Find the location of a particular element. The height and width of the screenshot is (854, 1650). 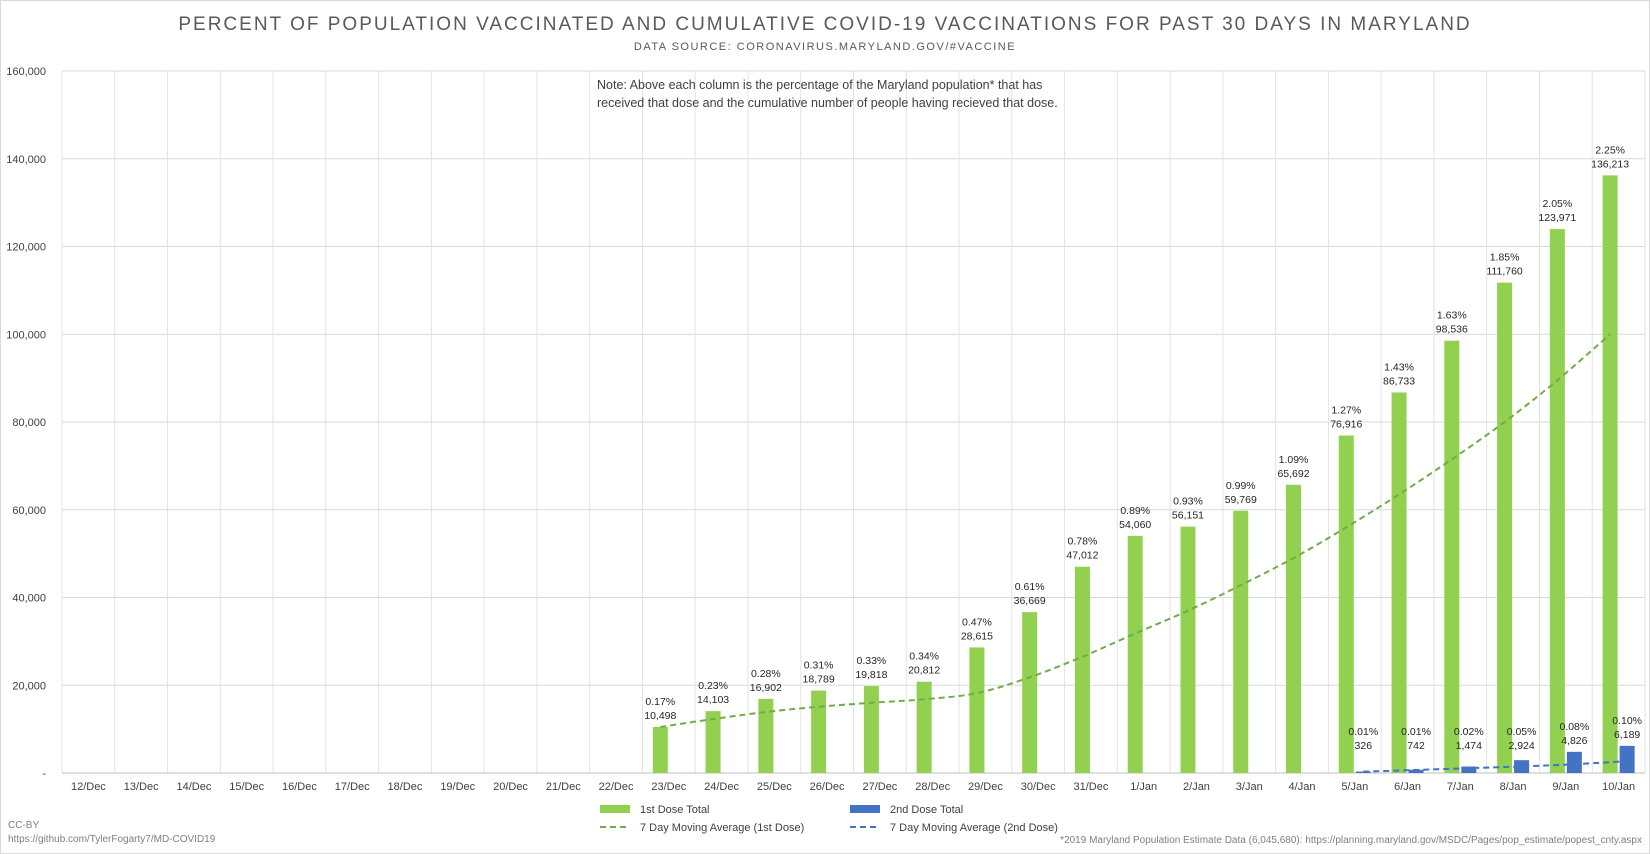

value-label-1st-dose: 28,615 is located at coordinates (977, 636).